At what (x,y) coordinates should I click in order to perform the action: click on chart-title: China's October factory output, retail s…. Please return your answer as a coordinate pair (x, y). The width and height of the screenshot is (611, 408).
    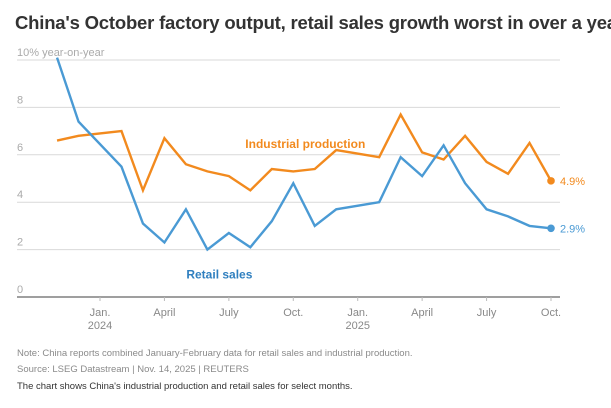
    Looking at the image, I should click on (313, 22).